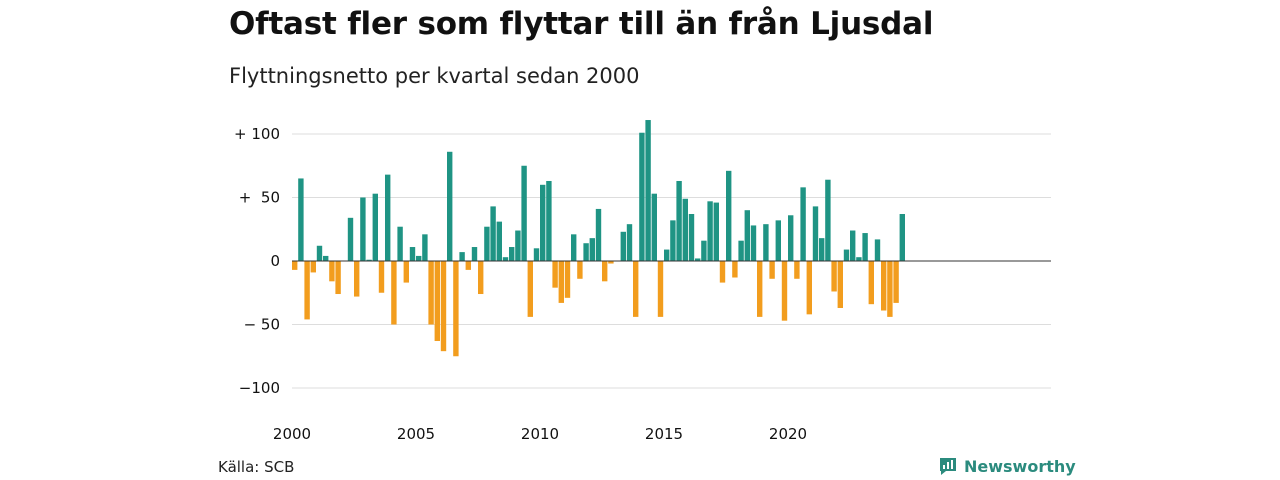 The width and height of the screenshot is (1280, 480). What do you see at coordinates (259, 388) in the screenshot?
I see `y-tick-label: −100` at bounding box center [259, 388].